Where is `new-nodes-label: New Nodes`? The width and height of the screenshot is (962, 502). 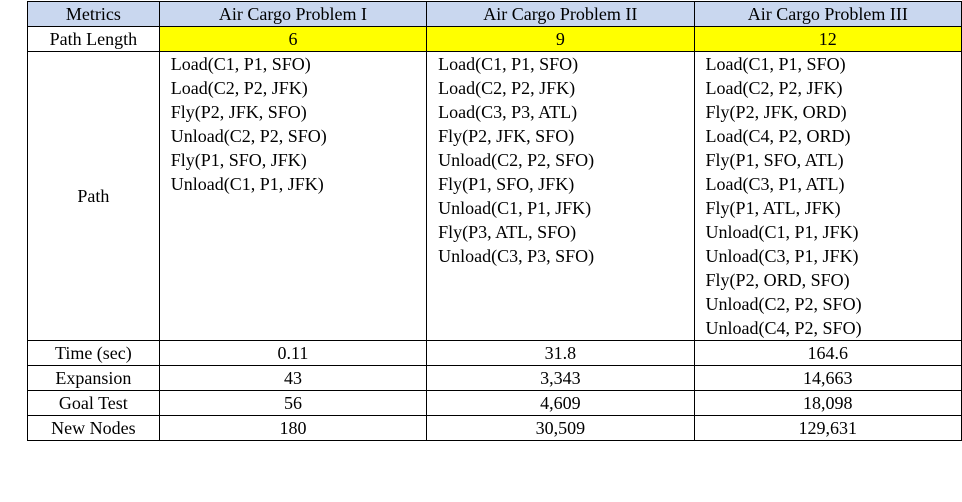
new-nodes-label: New Nodes is located at coordinates (93, 428).